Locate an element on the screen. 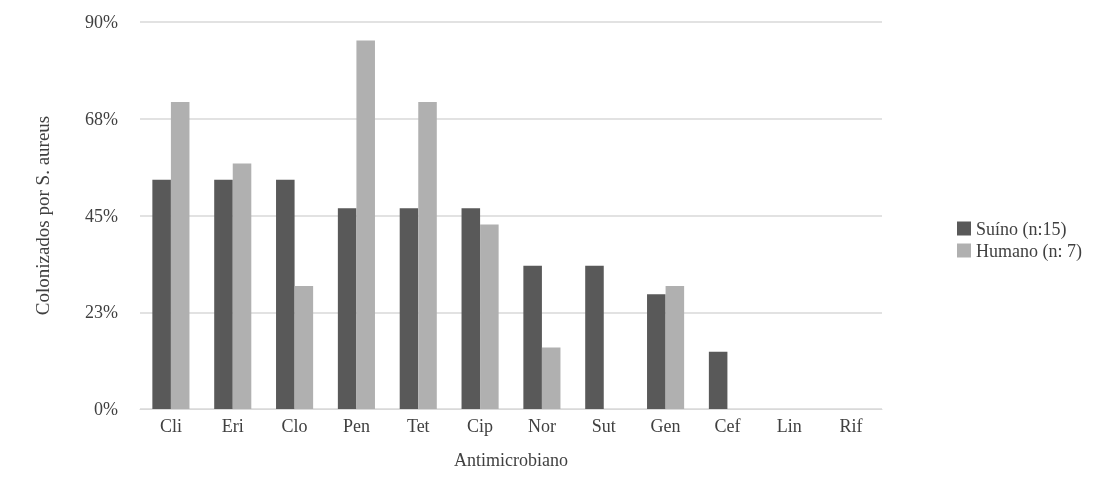 This screenshot has height=479, width=1117. x-tick-label: Lin is located at coordinates (789, 426).